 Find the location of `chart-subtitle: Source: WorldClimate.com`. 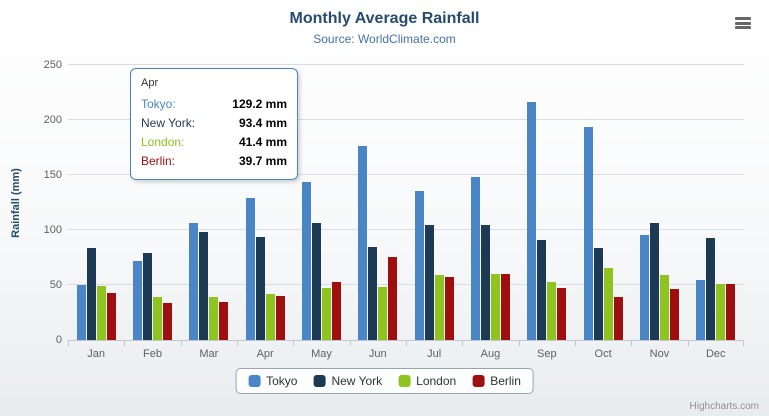

chart-subtitle: Source: WorldClimate.com is located at coordinates (384, 39).